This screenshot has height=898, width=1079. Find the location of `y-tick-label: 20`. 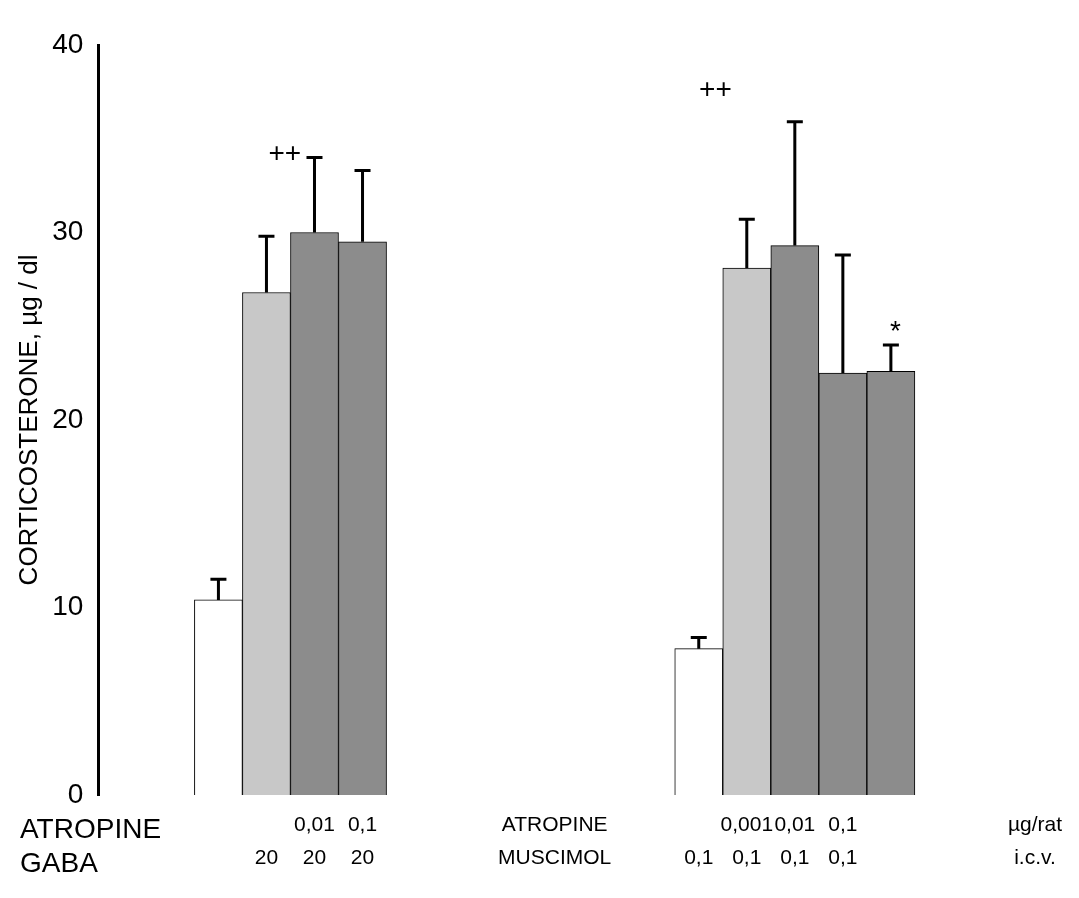

y-tick-label: 20 is located at coordinates (68, 418).